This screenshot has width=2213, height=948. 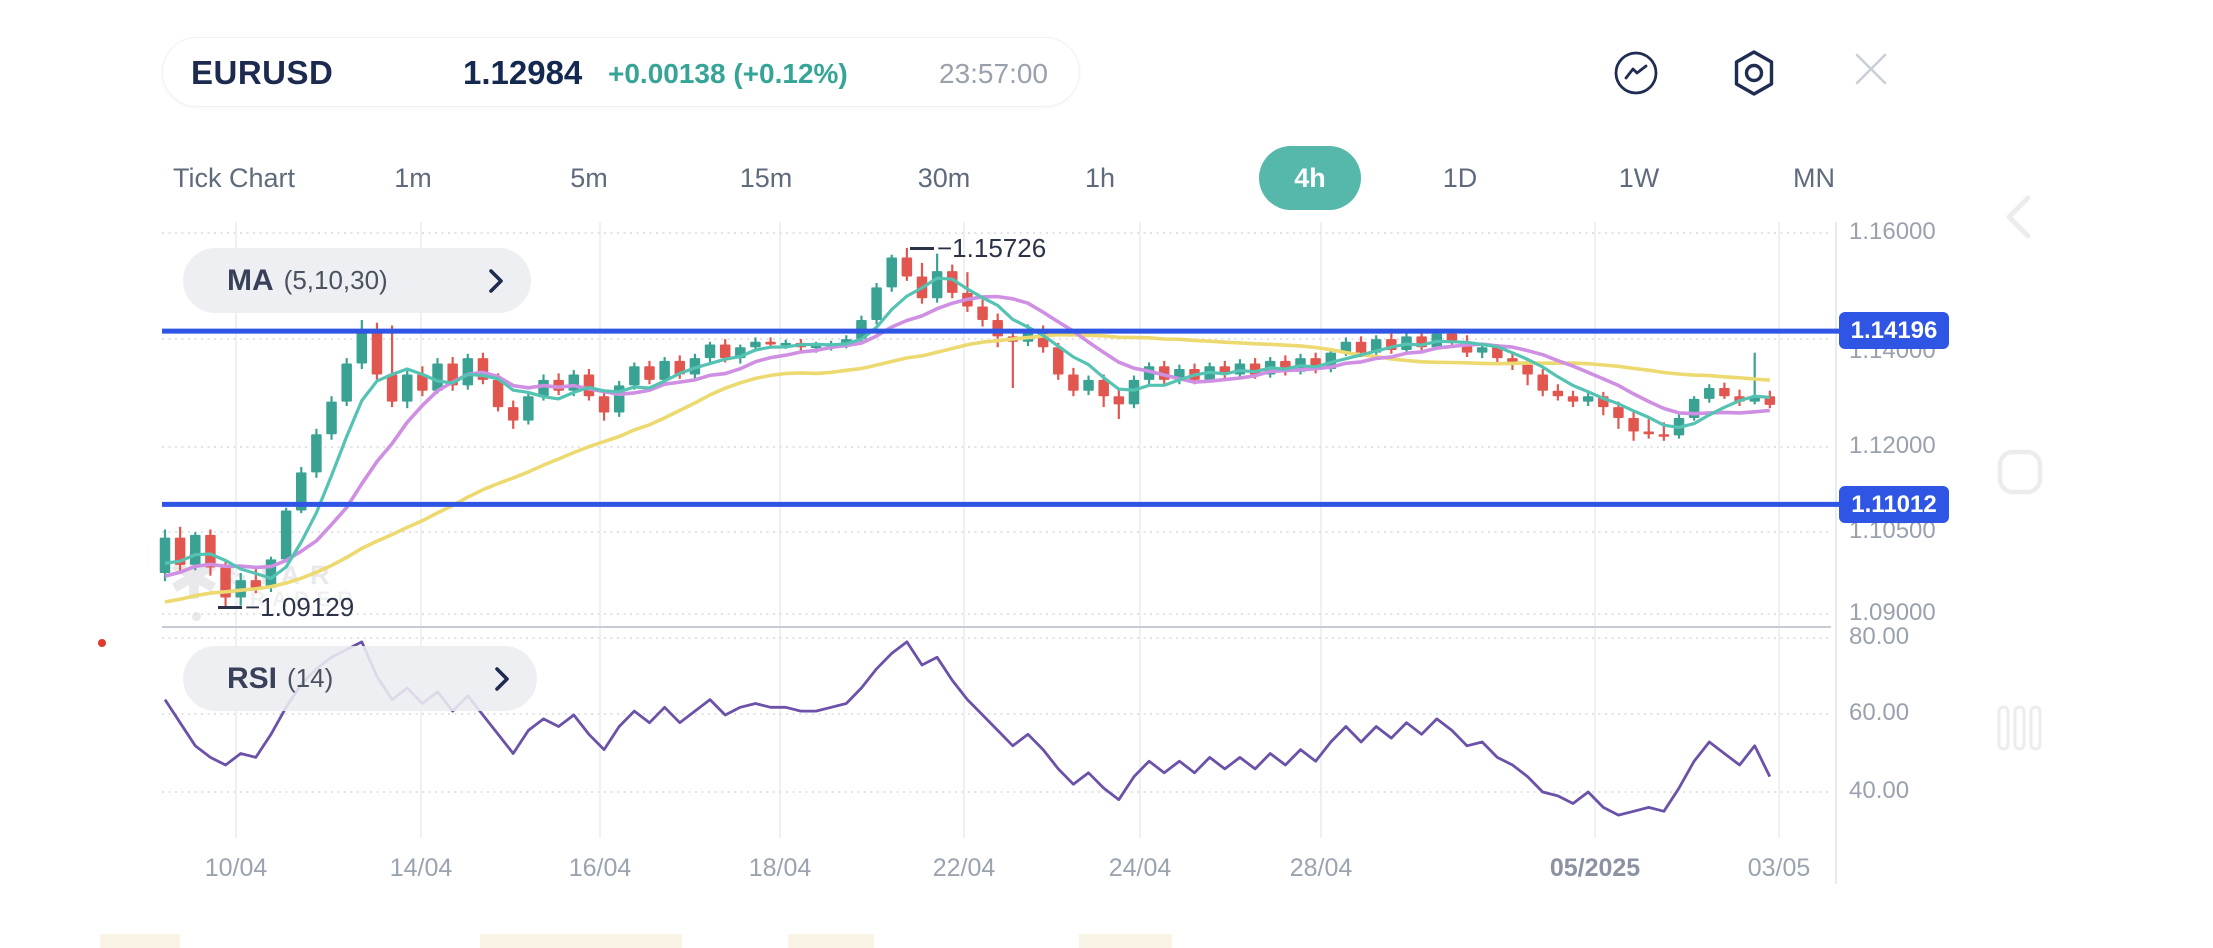 What do you see at coordinates (310, 678) in the screenshot?
I see `rsi-params: (14)` at bounding box center [310, 678].